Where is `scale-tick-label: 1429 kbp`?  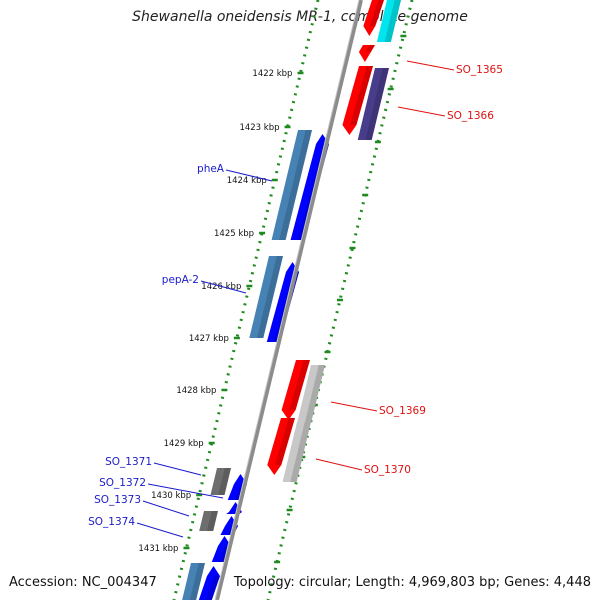 scale-tick-label: 1429 kbp is located at coordinates (184, 444).